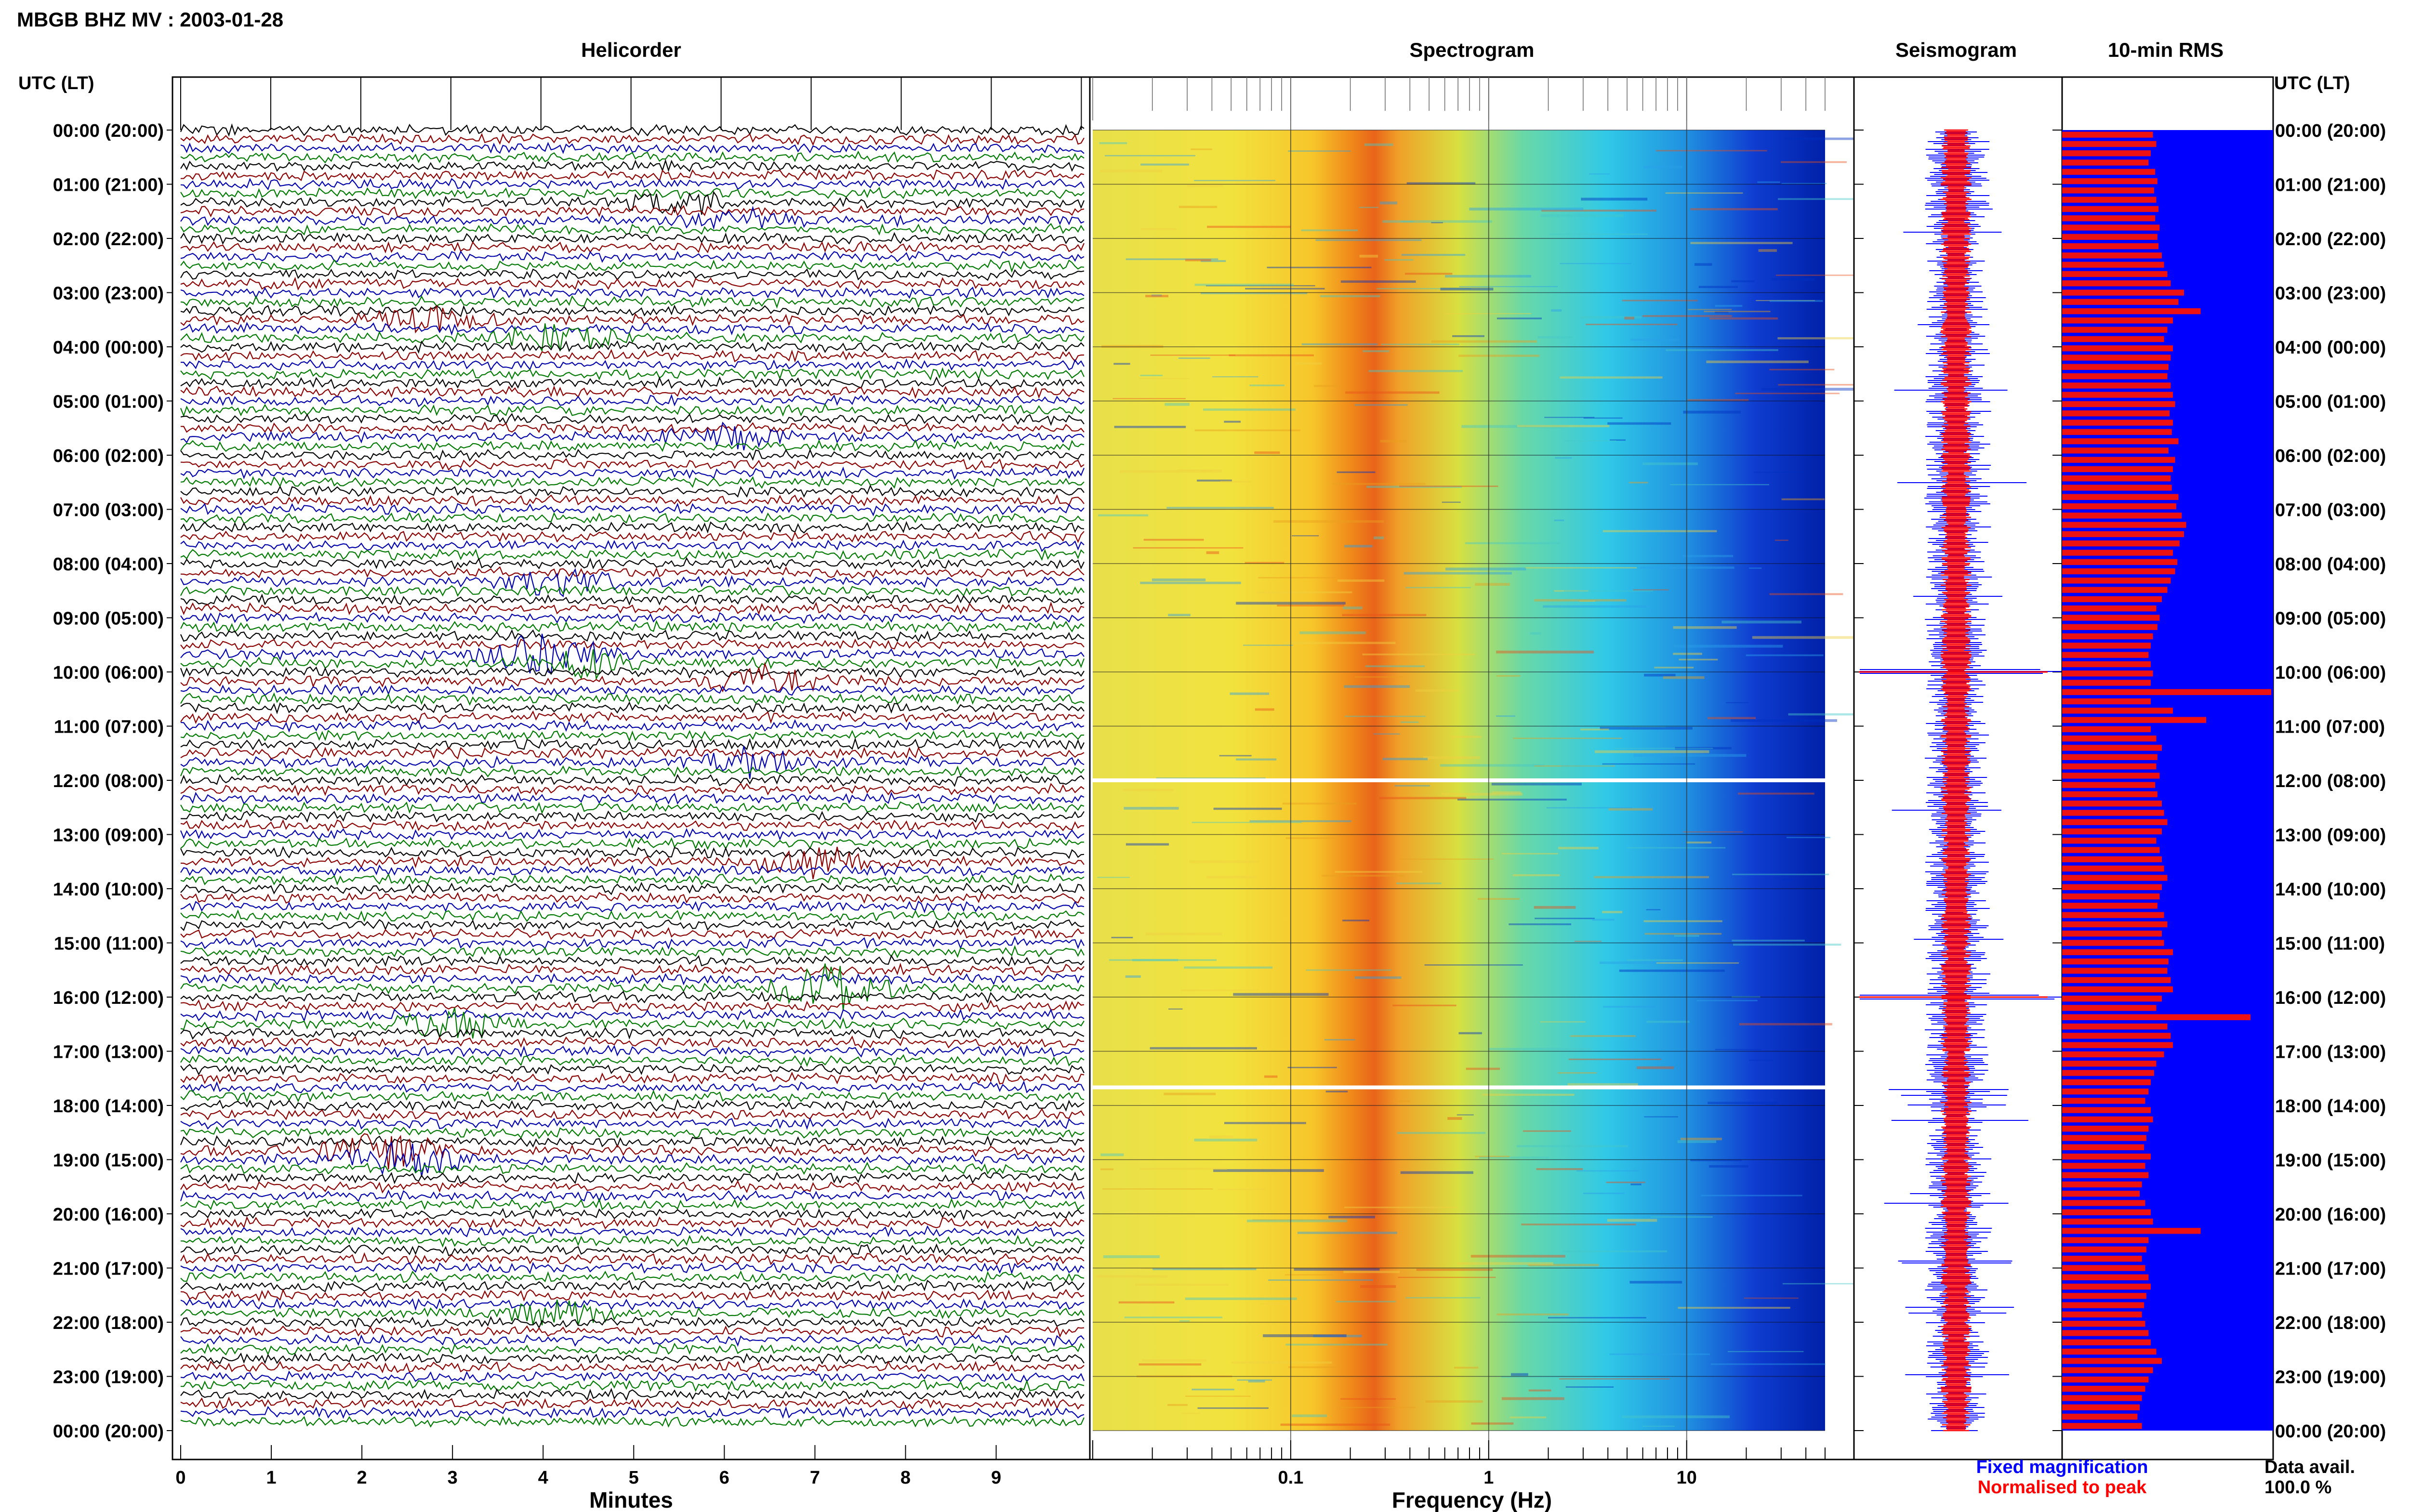 The width and height of the screenshot is (2409, 1512). I want to click on seismogram-panel, so click(1961, 768).